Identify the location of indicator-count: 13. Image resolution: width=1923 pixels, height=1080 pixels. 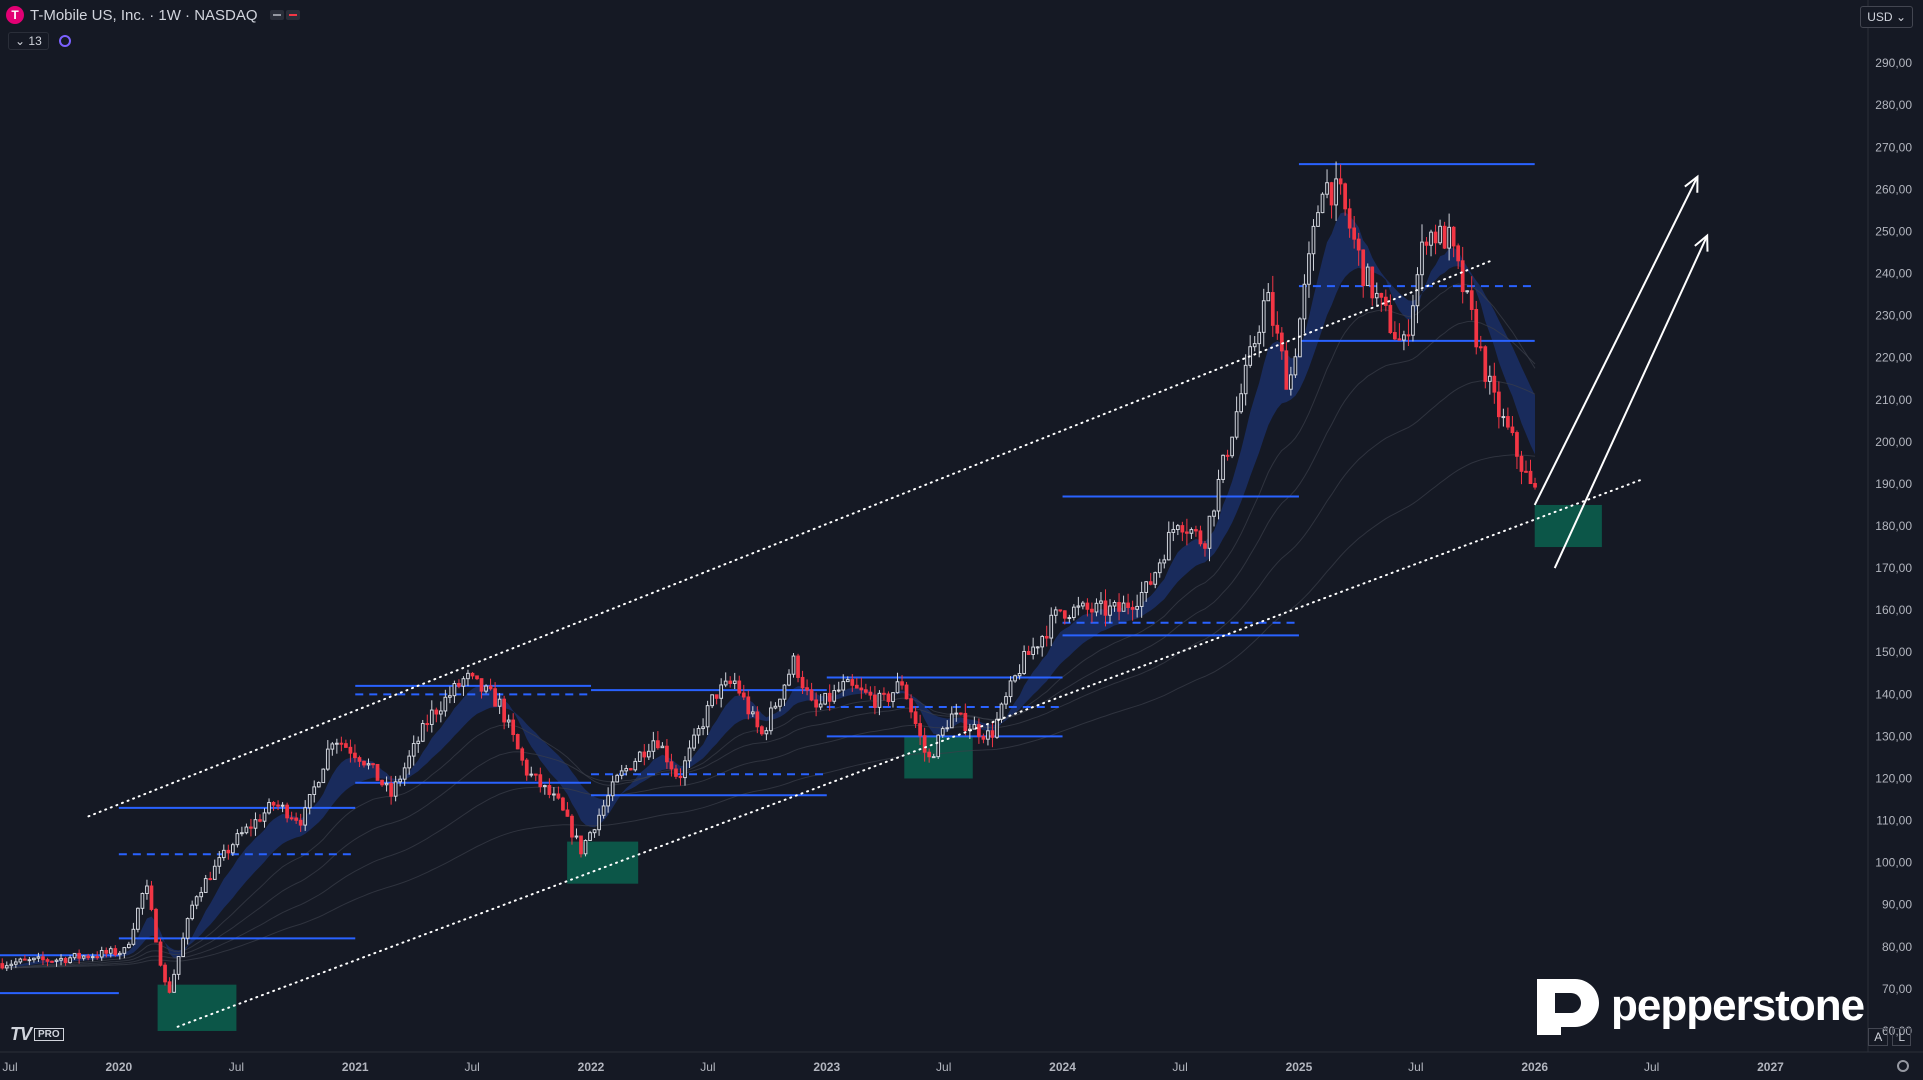
(35, 41).